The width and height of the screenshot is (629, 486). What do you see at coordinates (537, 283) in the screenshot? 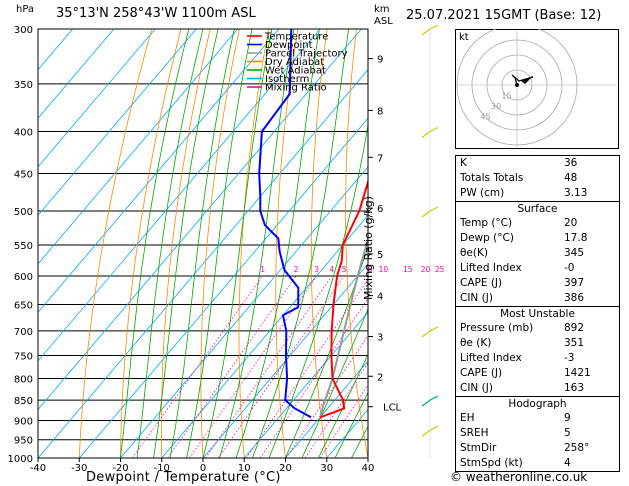
I see `table-row: CAPE (J) 397` at bounding box center [537, 283].